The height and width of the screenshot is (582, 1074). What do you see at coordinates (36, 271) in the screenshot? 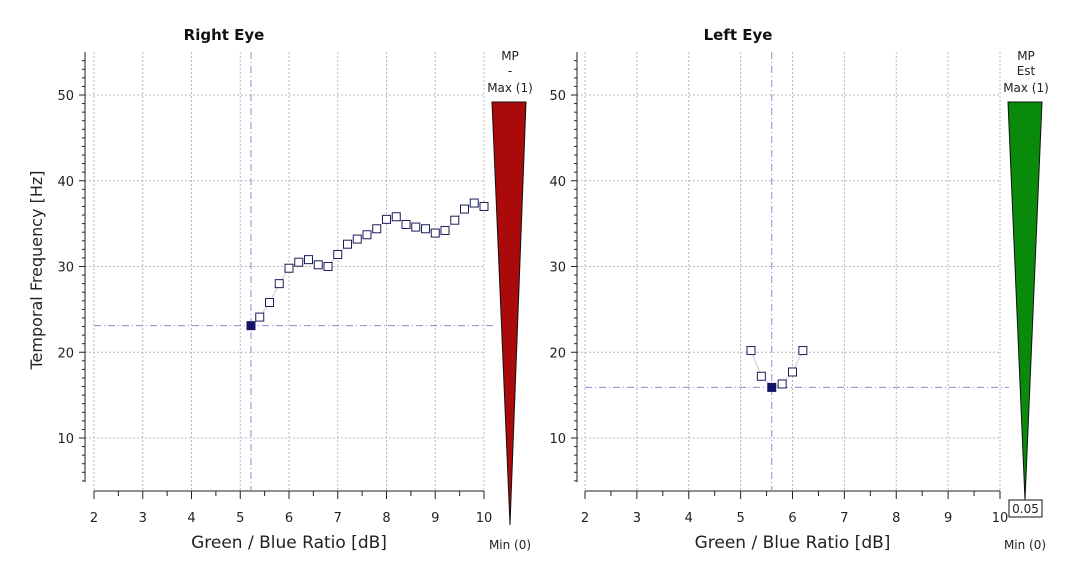
I see `y-axis-label: Temporal Frequency [Hz]` at bounding box center [36, 271].